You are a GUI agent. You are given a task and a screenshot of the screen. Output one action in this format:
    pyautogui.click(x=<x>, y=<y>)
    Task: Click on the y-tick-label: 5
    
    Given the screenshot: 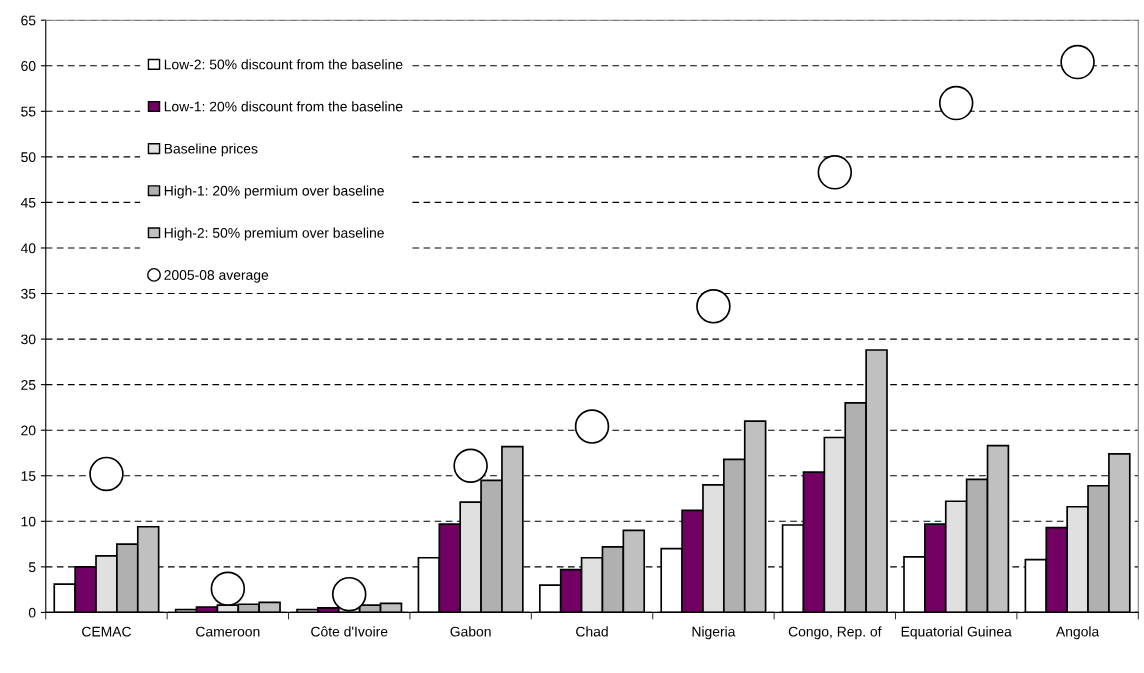 What is the action you would take?
    pyautogui.click(x=32, y=567)
    